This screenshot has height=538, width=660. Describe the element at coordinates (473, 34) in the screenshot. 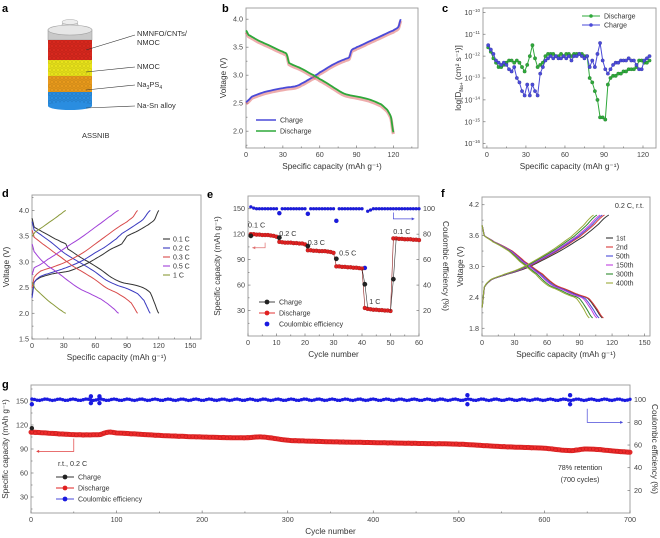

I see `y-tick-label: 10−11` at that location.